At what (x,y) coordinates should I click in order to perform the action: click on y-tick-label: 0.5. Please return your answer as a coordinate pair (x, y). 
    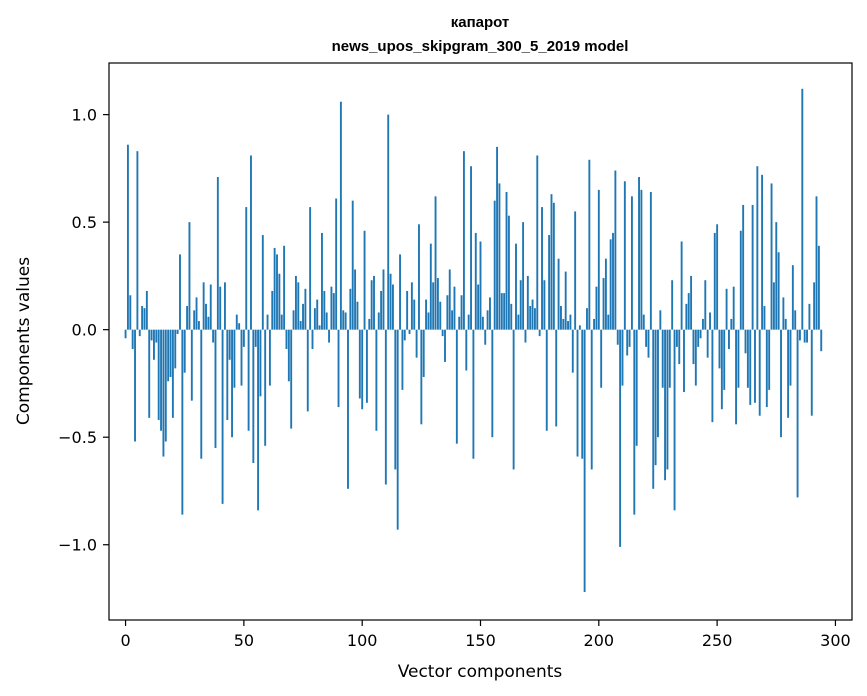
    Looking at the image, I should click on (84, 222).